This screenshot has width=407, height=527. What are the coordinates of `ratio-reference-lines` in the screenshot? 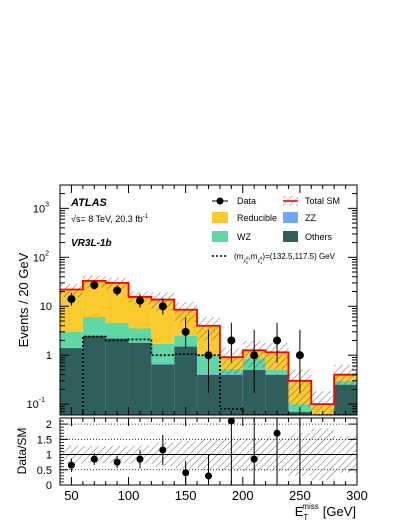 It's located at (208, 447).